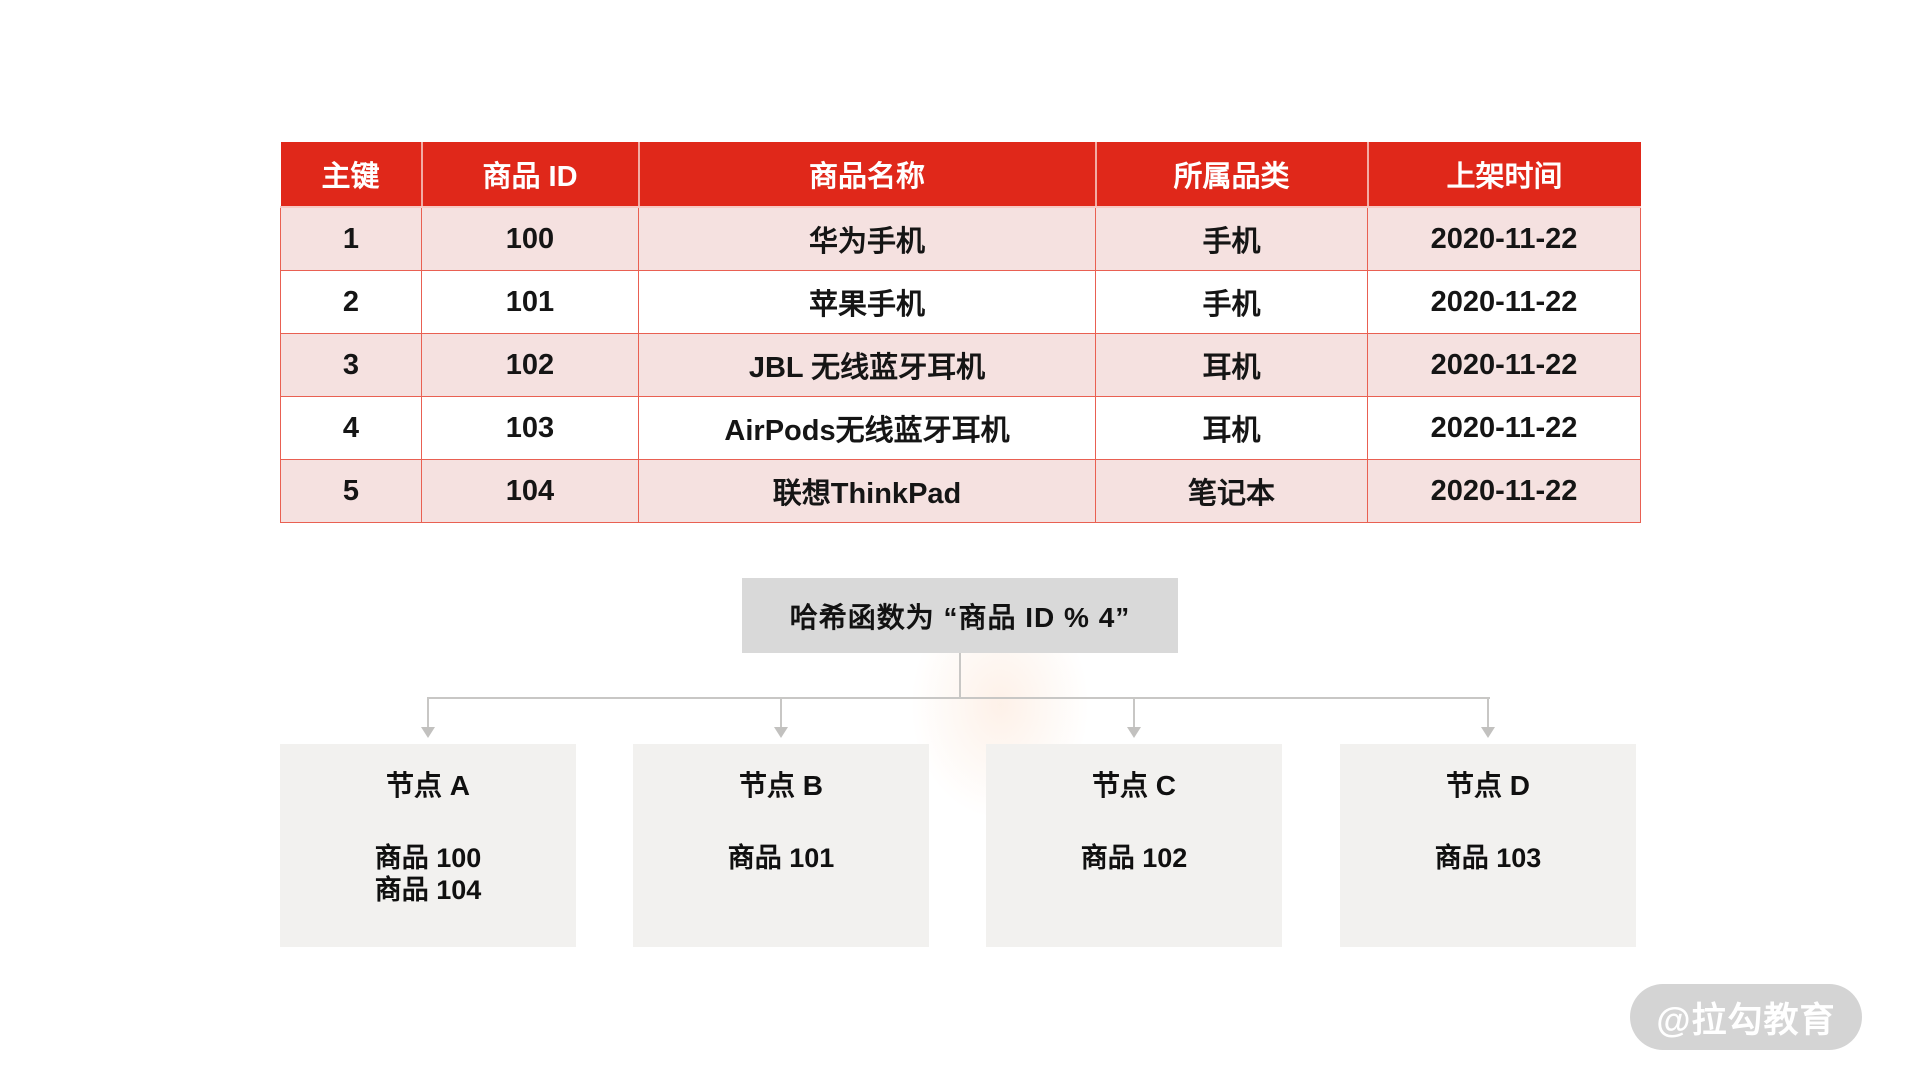 This screenshot has height=1079, width=1920. I want to click on table-cell: 103, so click(530, 428).